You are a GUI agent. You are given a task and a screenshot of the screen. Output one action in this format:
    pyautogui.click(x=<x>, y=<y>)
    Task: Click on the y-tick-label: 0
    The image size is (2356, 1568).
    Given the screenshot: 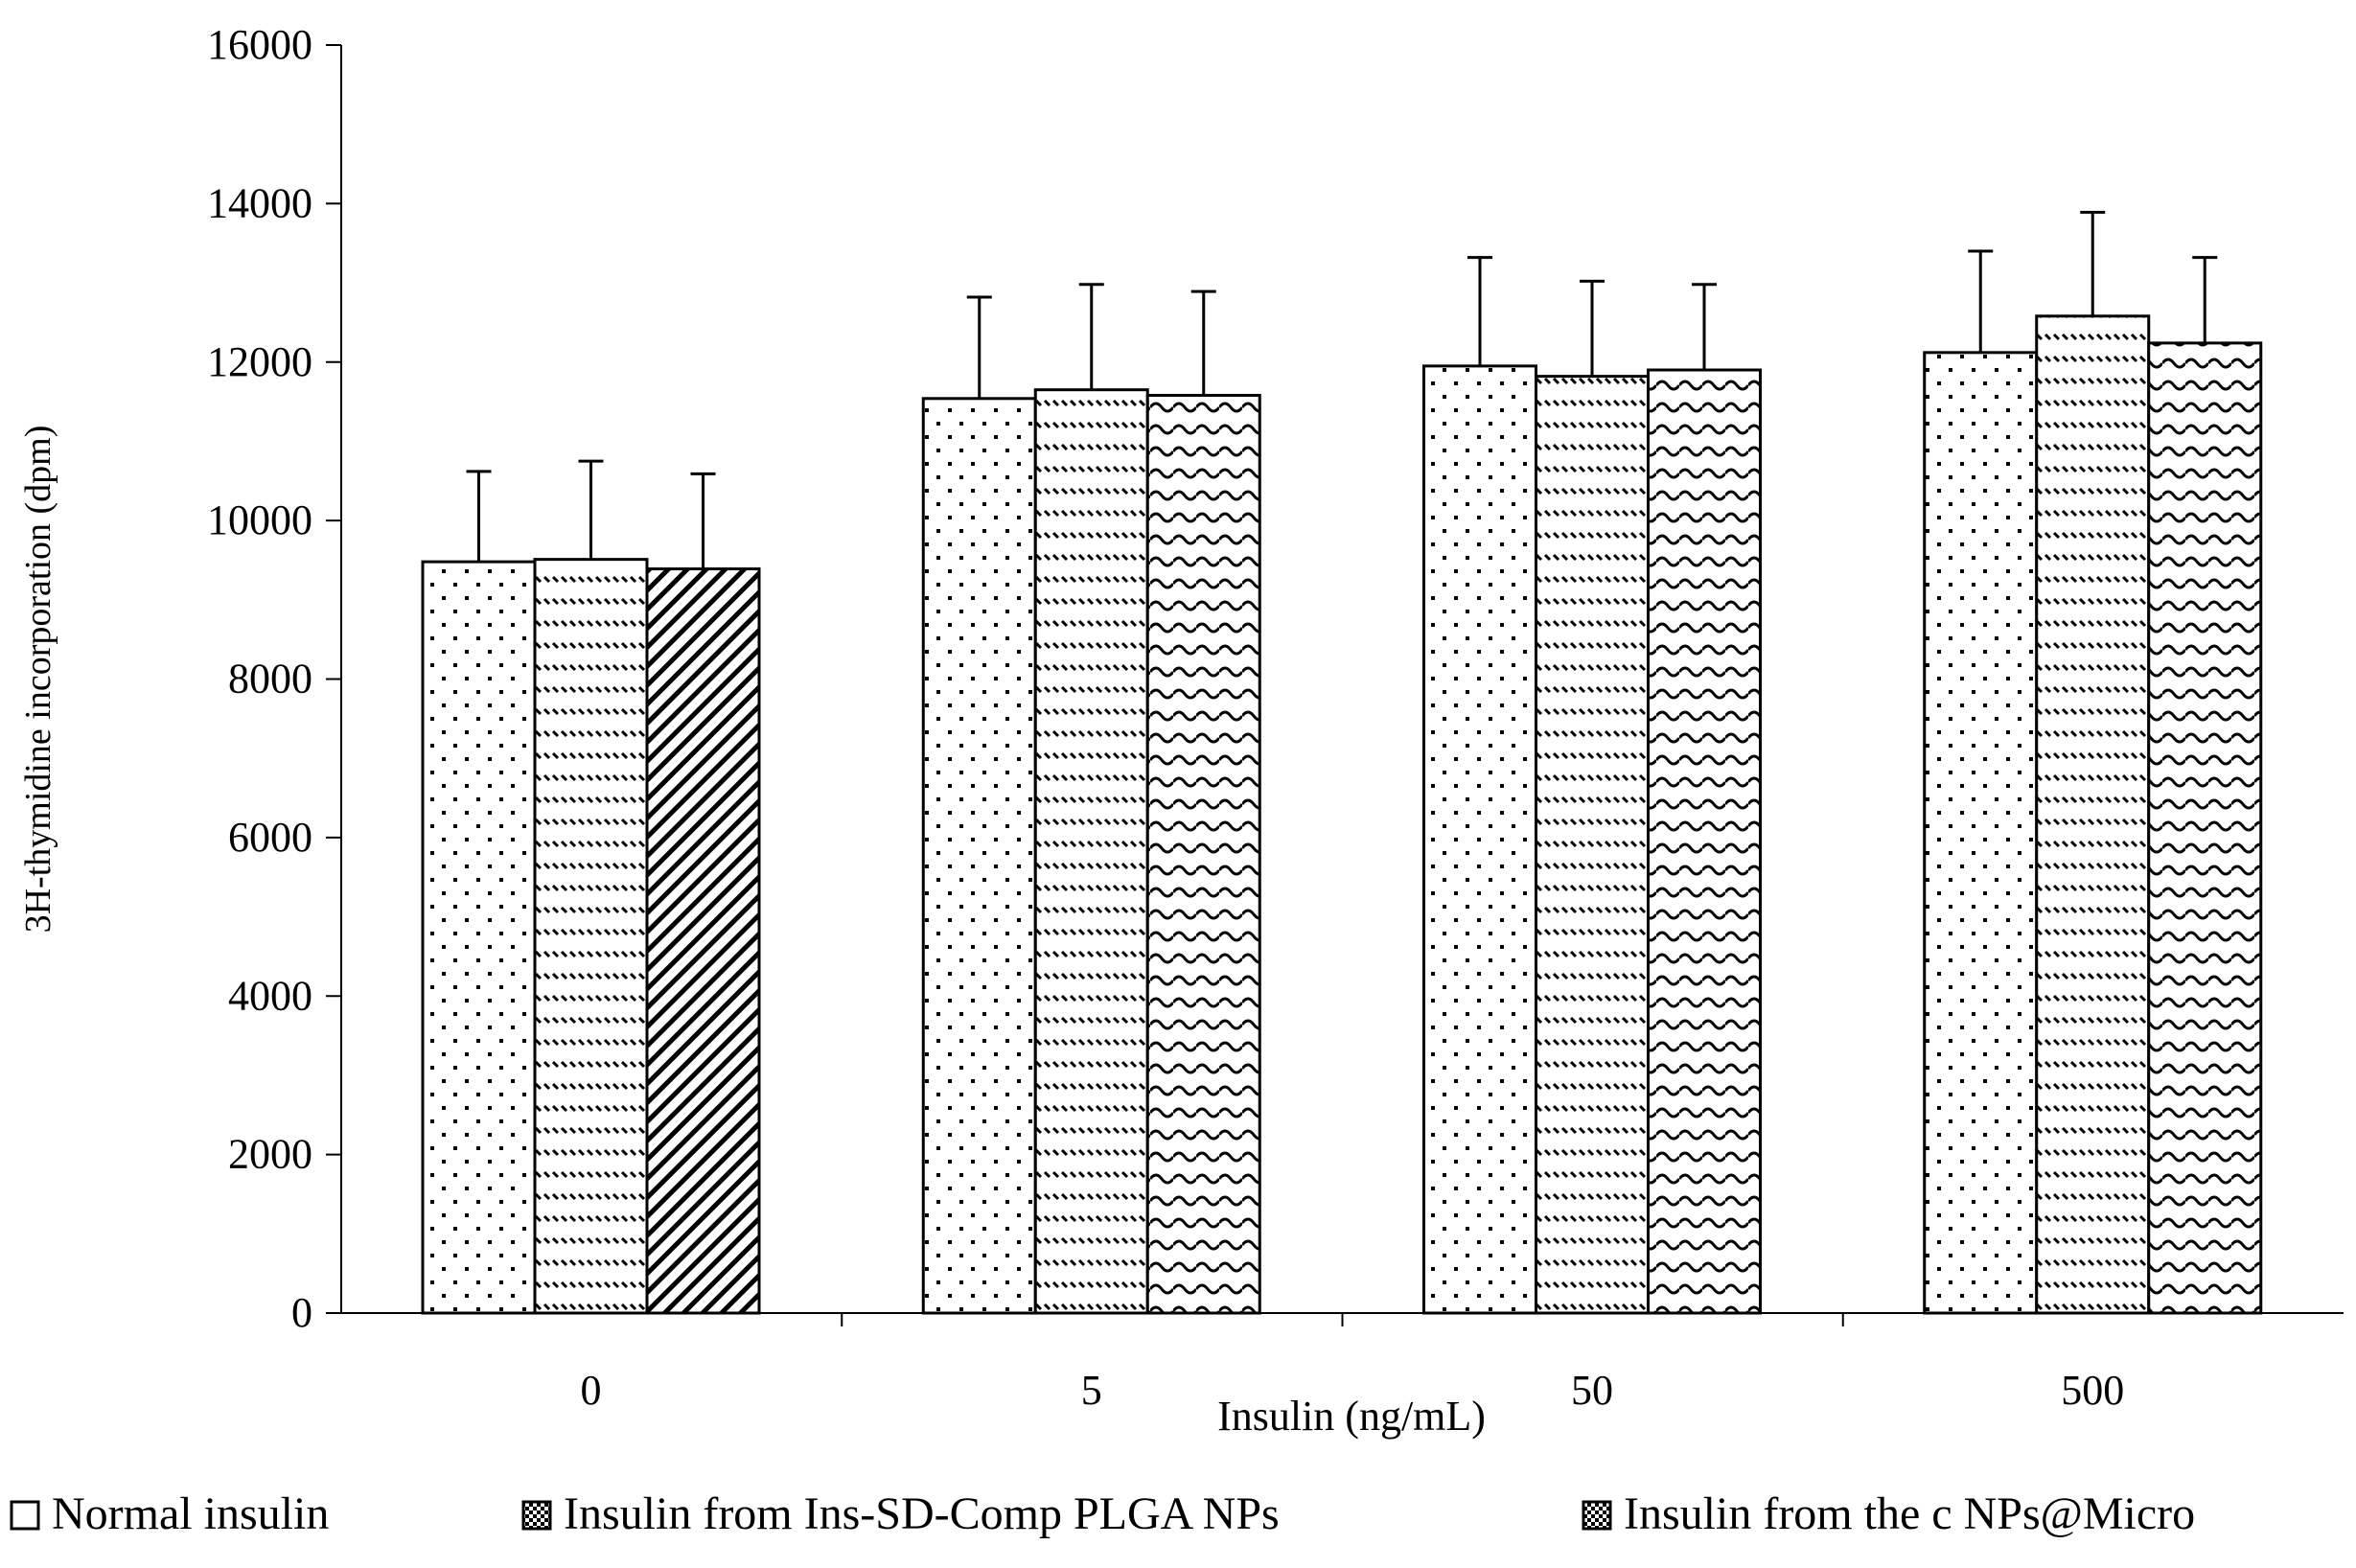 What is the action you would take?
    pyautogui.click(x=301, y=1312)
    